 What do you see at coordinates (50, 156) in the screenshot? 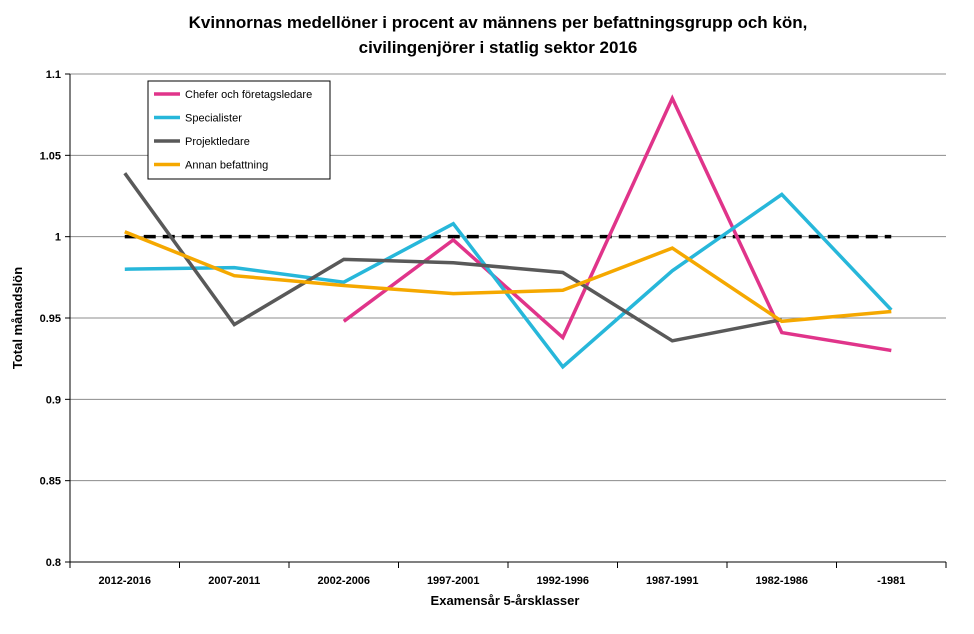
I see `y-tick-label: 1.05` at bounding box center [50, 156].